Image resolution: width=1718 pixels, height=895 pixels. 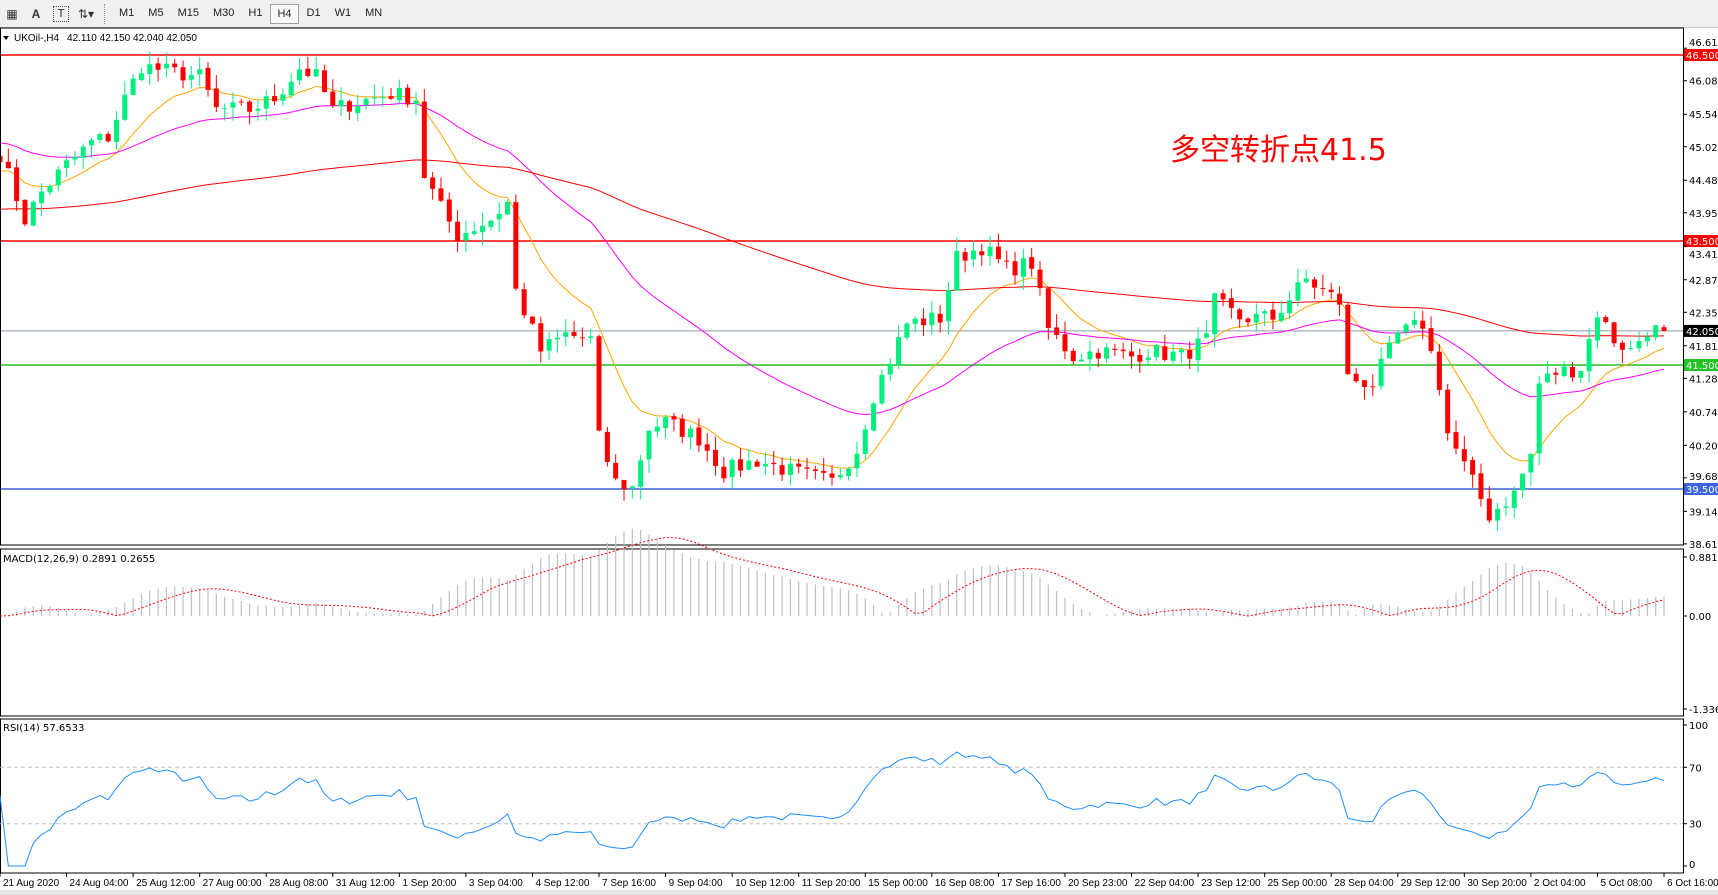 I want to click on timeframe-d1: D1, so click(x=313, y=12).